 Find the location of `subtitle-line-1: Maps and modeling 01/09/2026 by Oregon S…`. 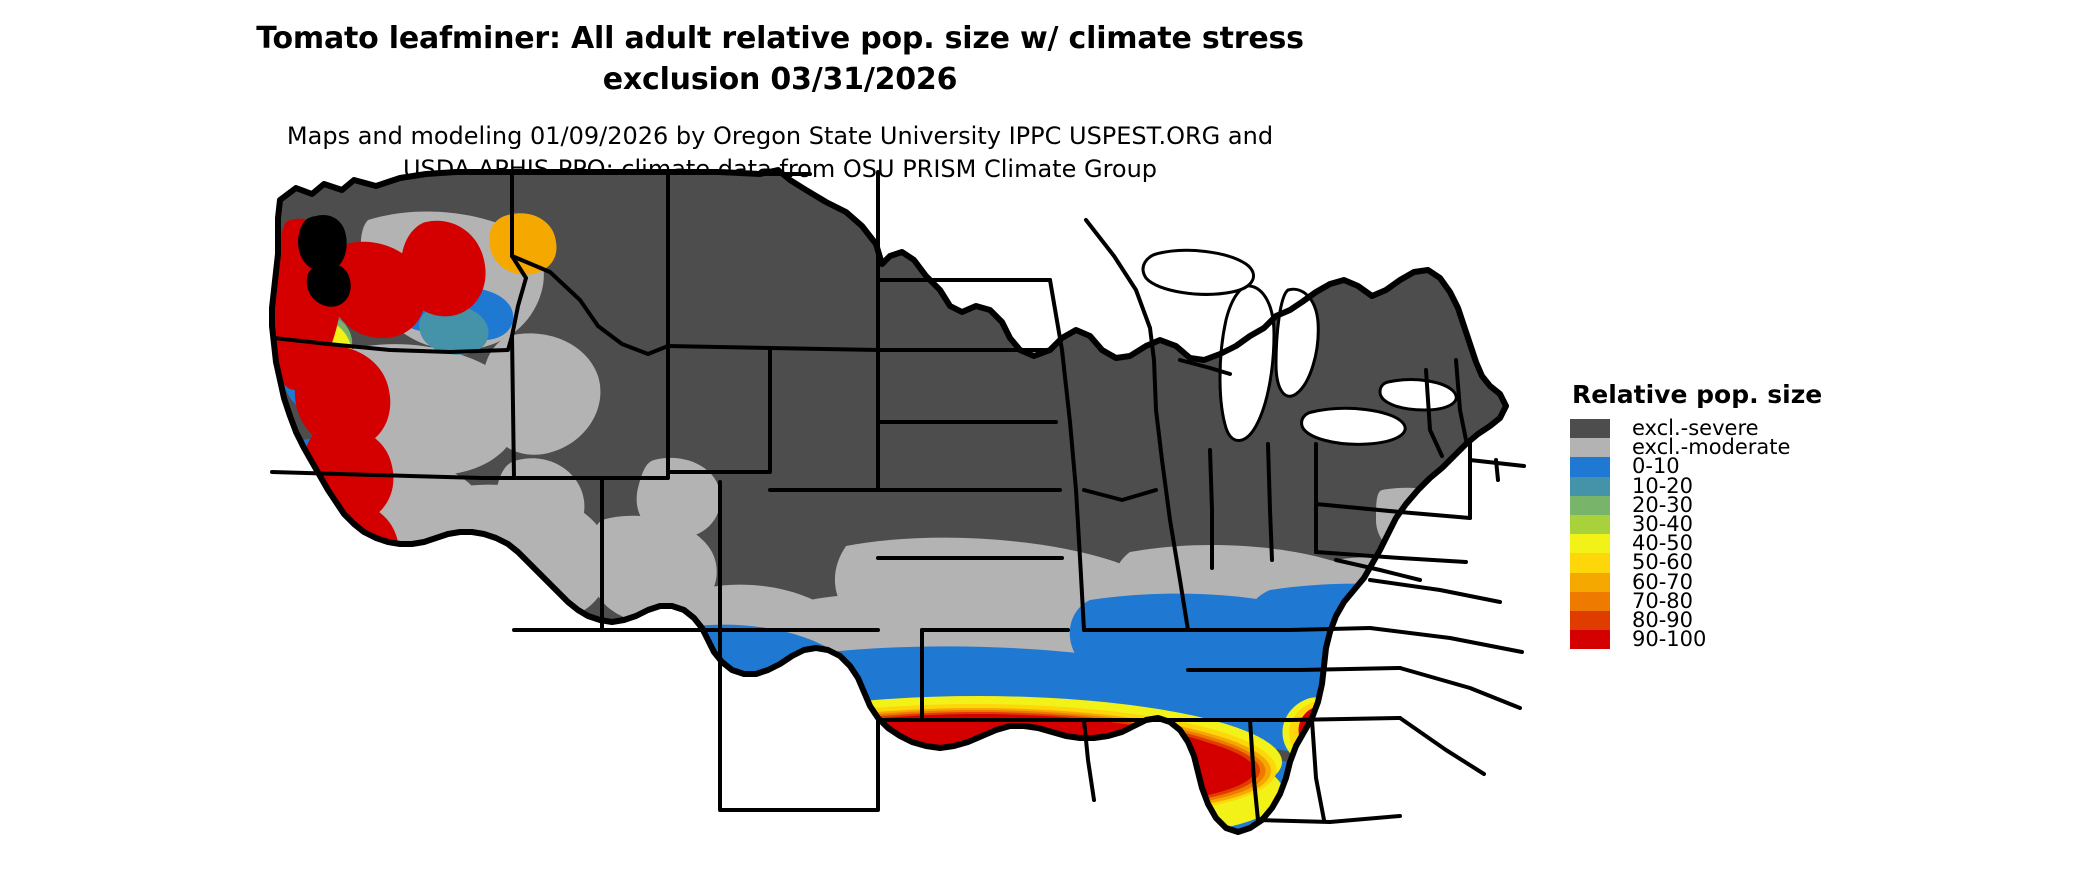

subtitle-line-1: Maps and modeling 01/09/2026 by Oregon S… is located at coordinates (780, 136).